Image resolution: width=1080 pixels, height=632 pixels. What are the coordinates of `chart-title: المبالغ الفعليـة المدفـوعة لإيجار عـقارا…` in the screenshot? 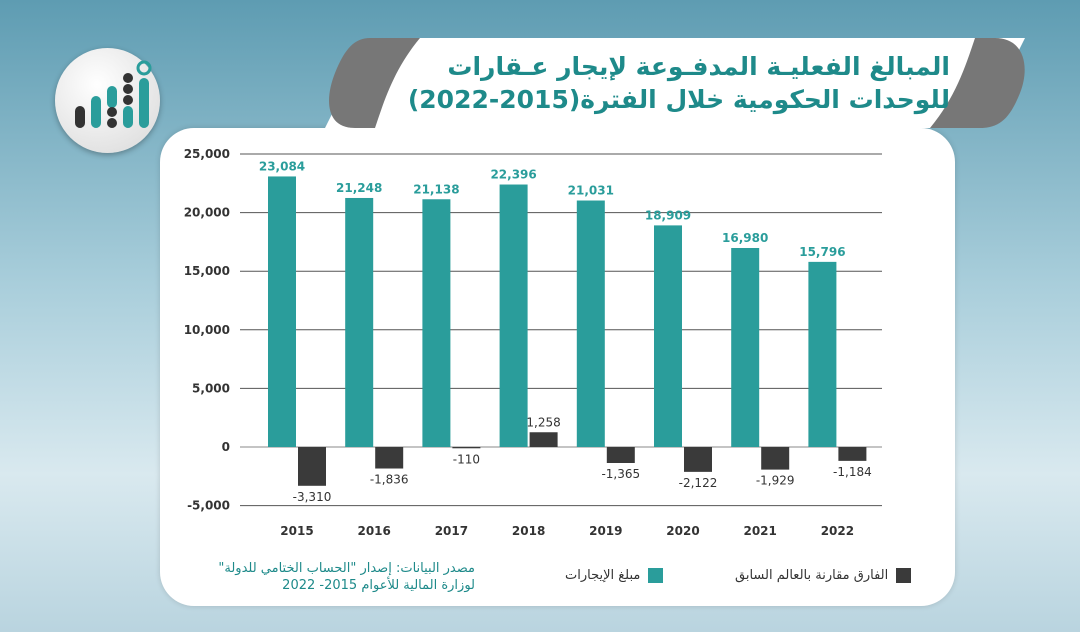 It's located at (679, 83).